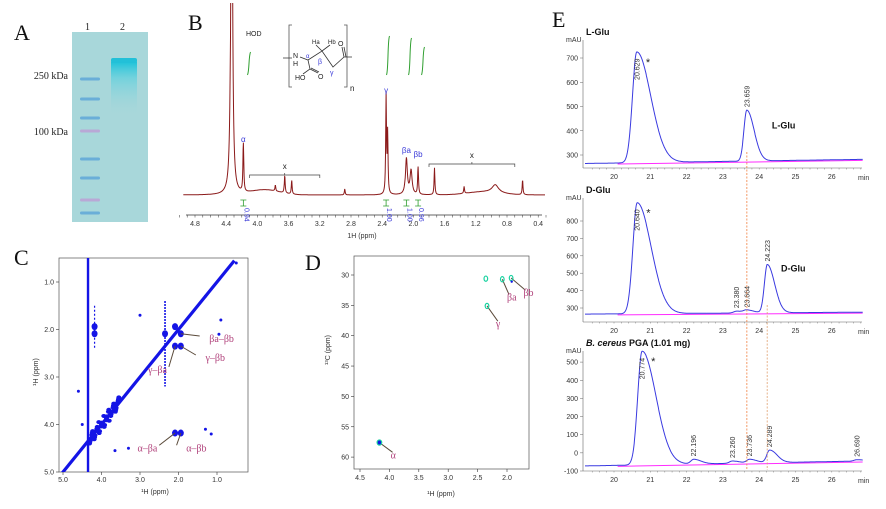 This screenshot has width=886, height=509. What do you see at coordinates (770, 437) in the screenshot?
I see `retention-time-label: 24.289` at bounding box center [770, 437].